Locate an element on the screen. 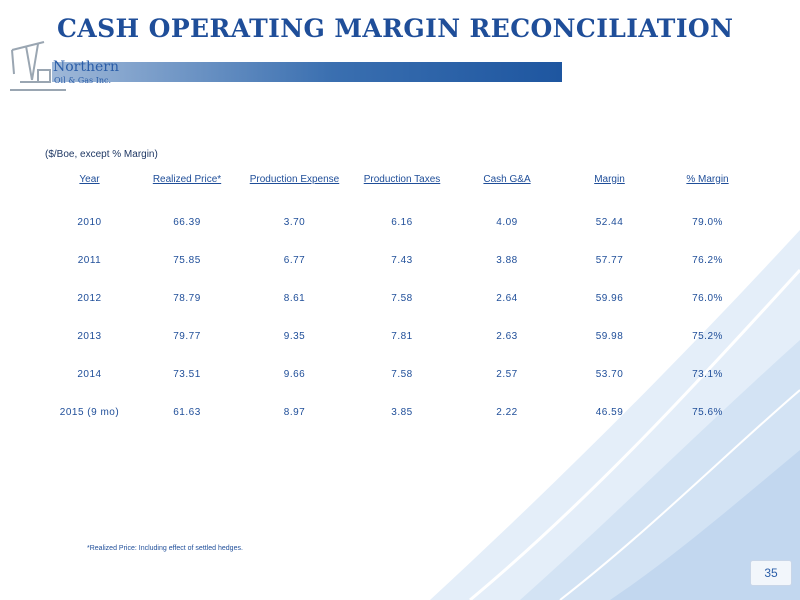 This screenshot has height=600, width=800. table-cell: 9.35 is located at coordinates (294, 336).